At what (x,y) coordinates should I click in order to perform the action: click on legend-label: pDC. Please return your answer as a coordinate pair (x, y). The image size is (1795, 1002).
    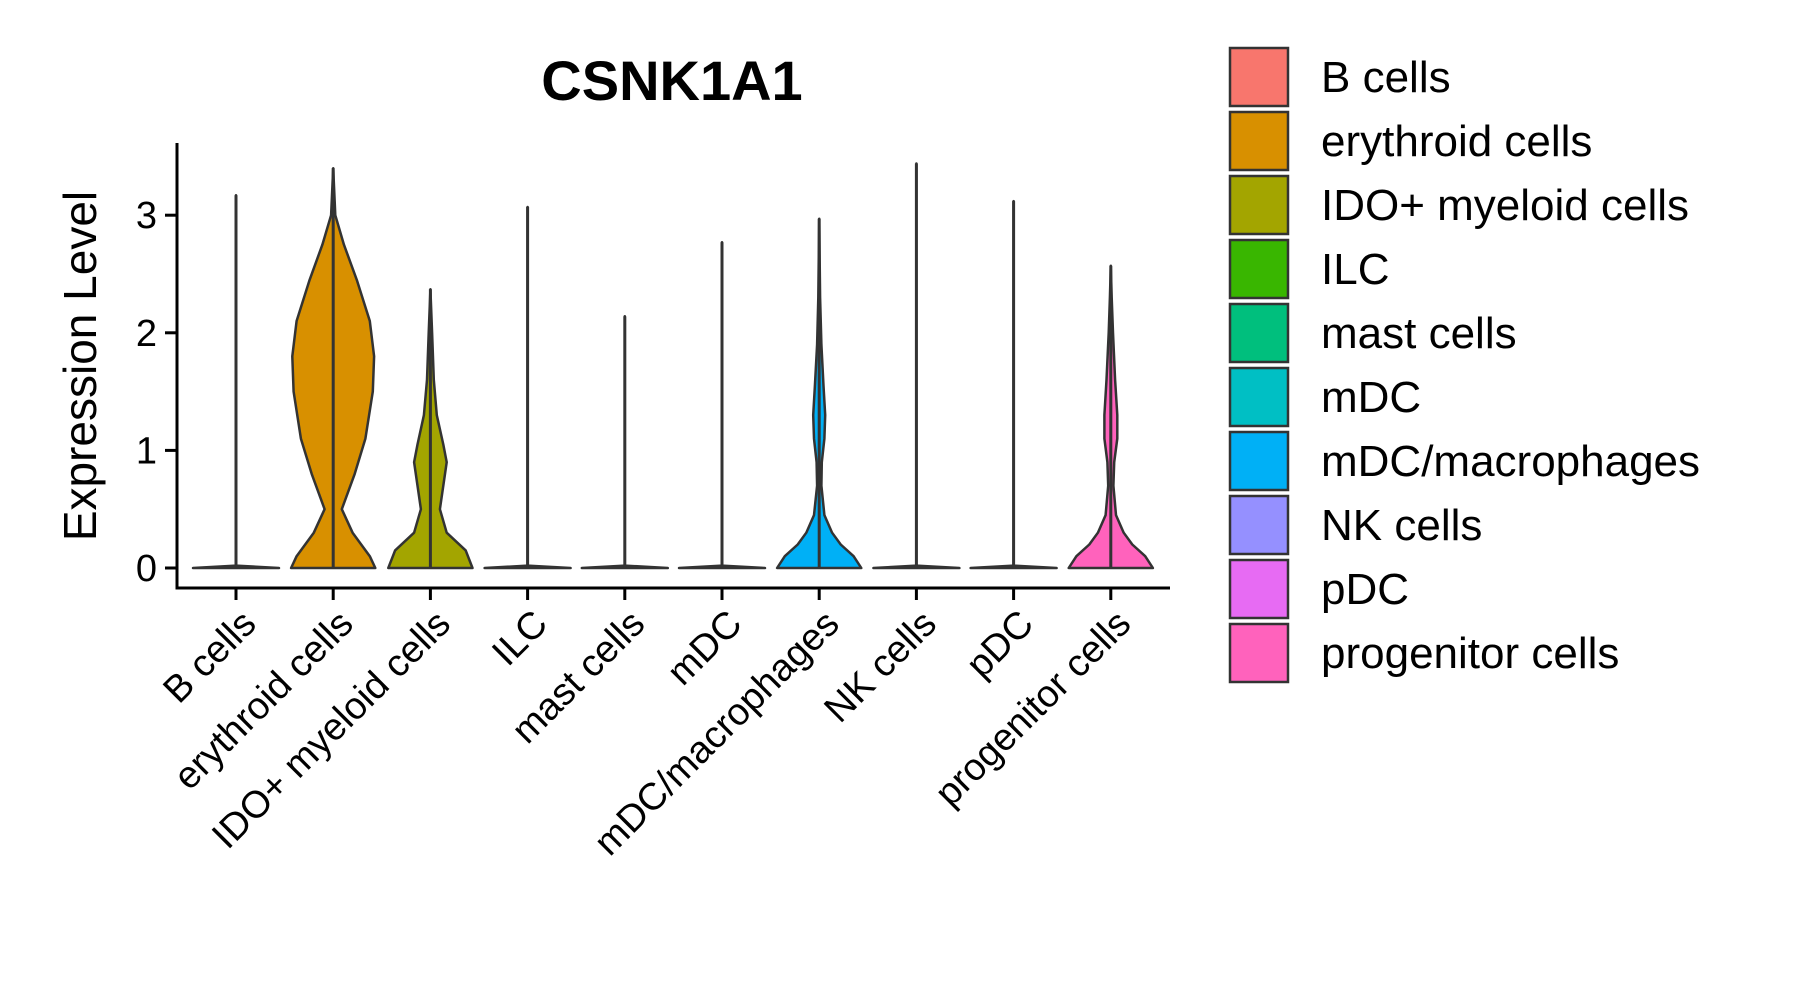
    Looking at the image, I should click on (1365, 589).